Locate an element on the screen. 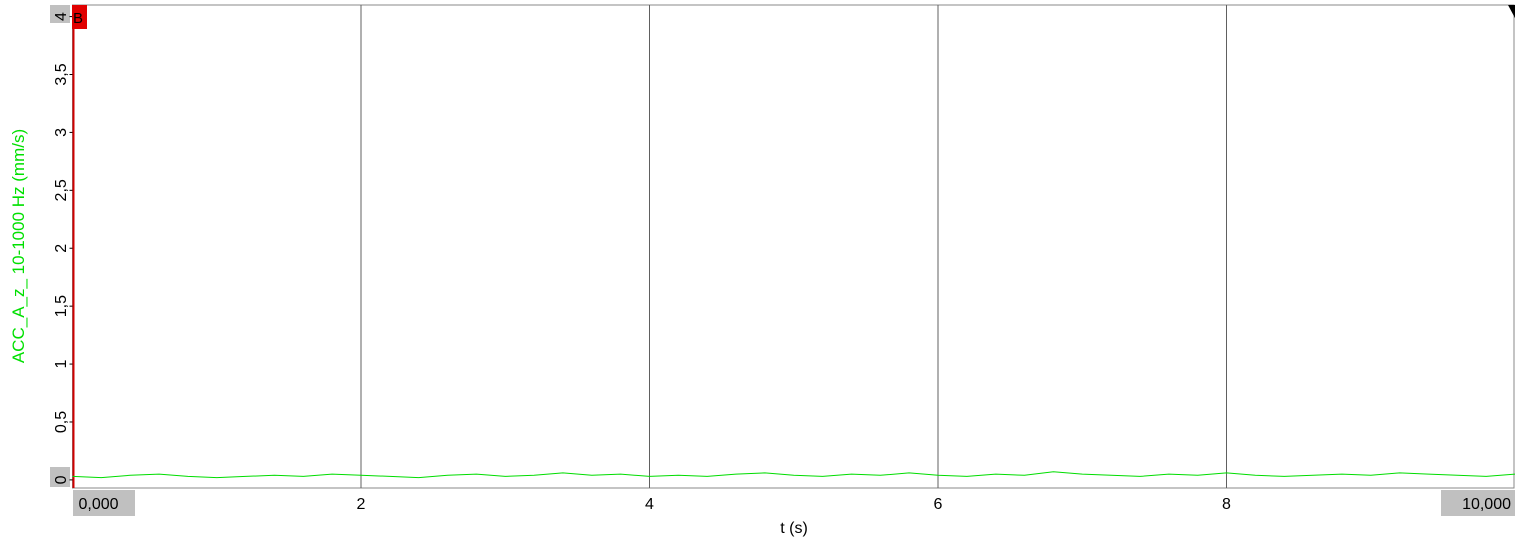 The image size is (1515, 543). y-tick-label: 3,5 is located at coordinates (61, 74).